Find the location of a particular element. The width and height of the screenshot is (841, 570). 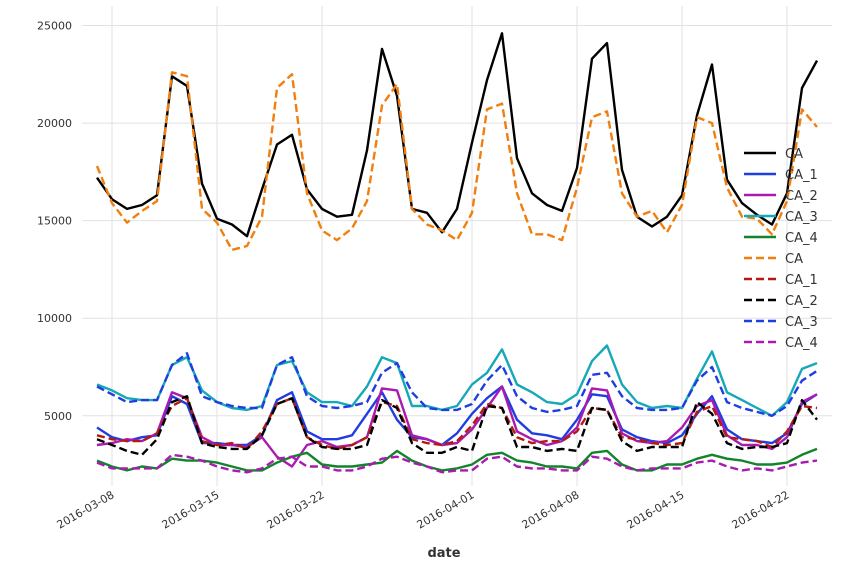

series-line-ca-4-dashed is located at coordinates (457, 463).